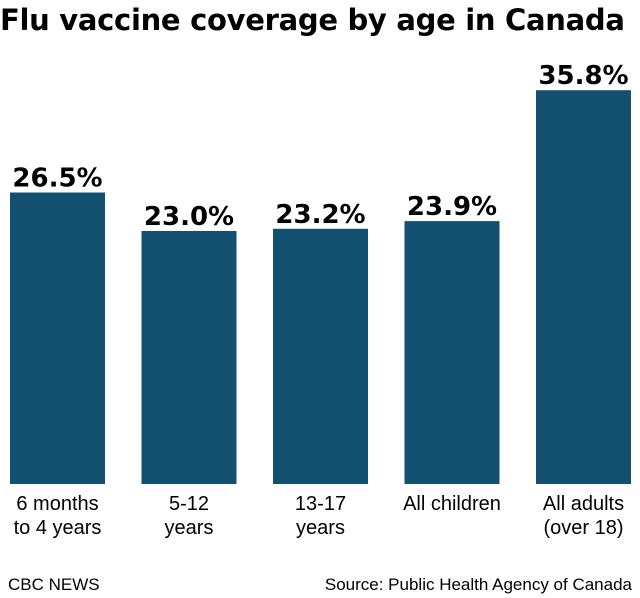 This screenshot has width=640, height=598. I want to click on brand-label: CBC NEWS, so click(54, 584).